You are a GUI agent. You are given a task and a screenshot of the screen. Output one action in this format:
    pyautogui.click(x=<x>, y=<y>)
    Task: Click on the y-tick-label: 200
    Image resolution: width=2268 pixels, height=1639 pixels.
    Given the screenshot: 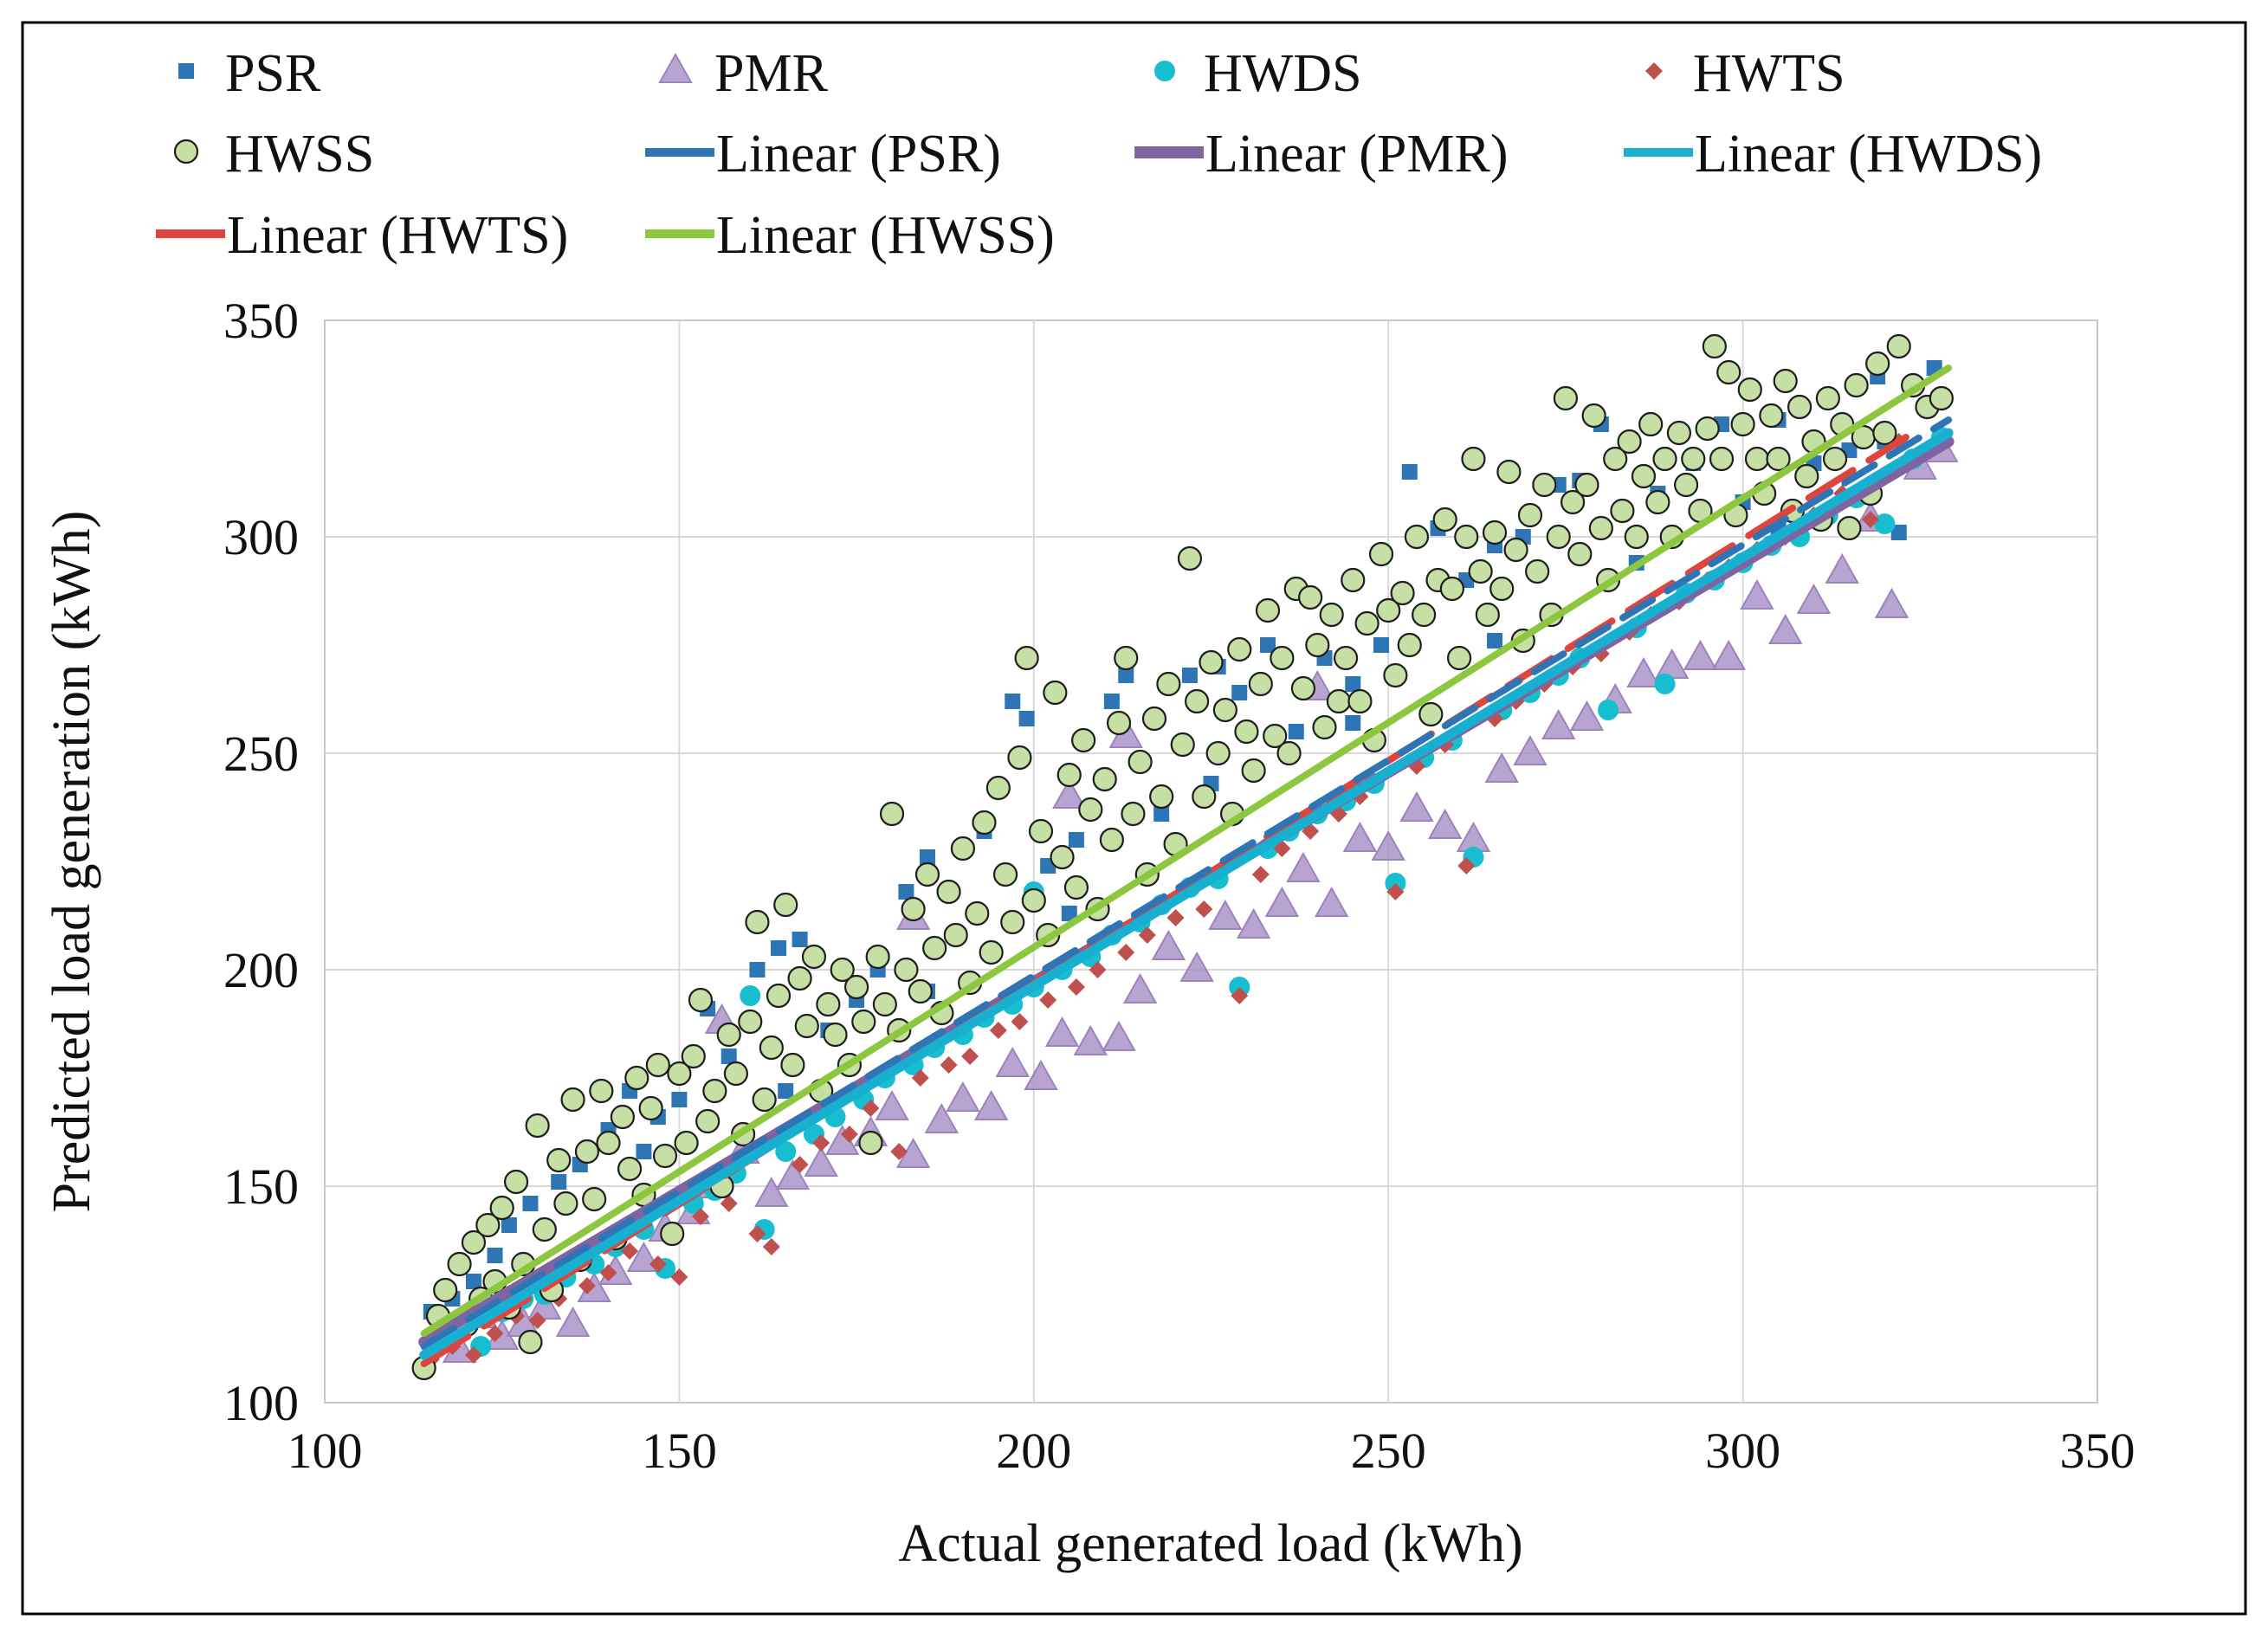 What is the action you would take?
    pyautogui.click(x=261, y=970)
    